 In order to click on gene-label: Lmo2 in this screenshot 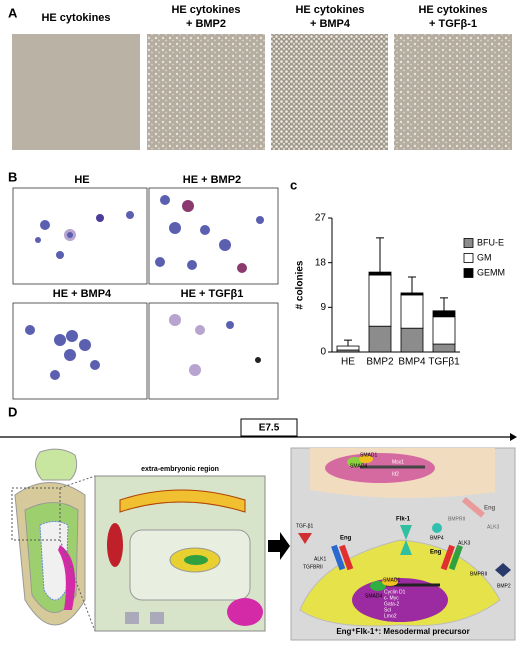, I will do `click(390, 616)`.